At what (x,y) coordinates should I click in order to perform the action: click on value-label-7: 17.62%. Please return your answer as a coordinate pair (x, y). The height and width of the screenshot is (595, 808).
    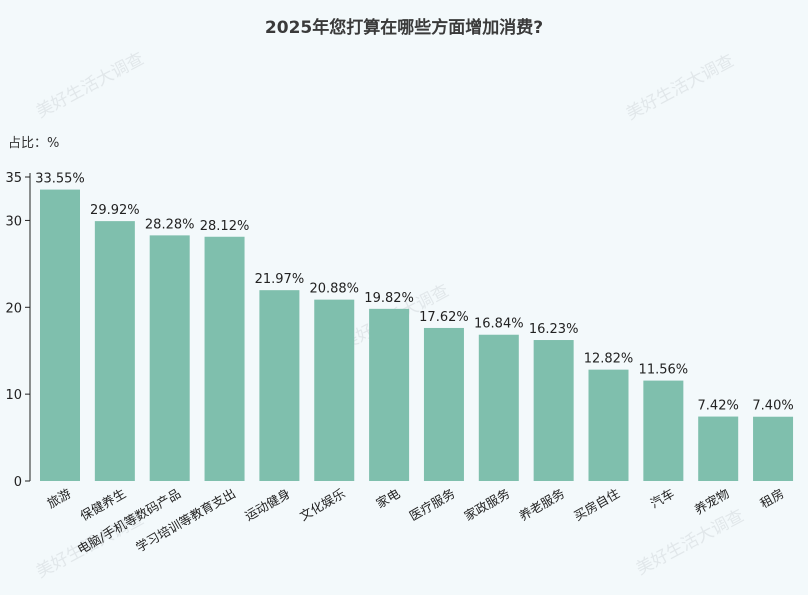
    Looking at the image, I should click on (444, 317).